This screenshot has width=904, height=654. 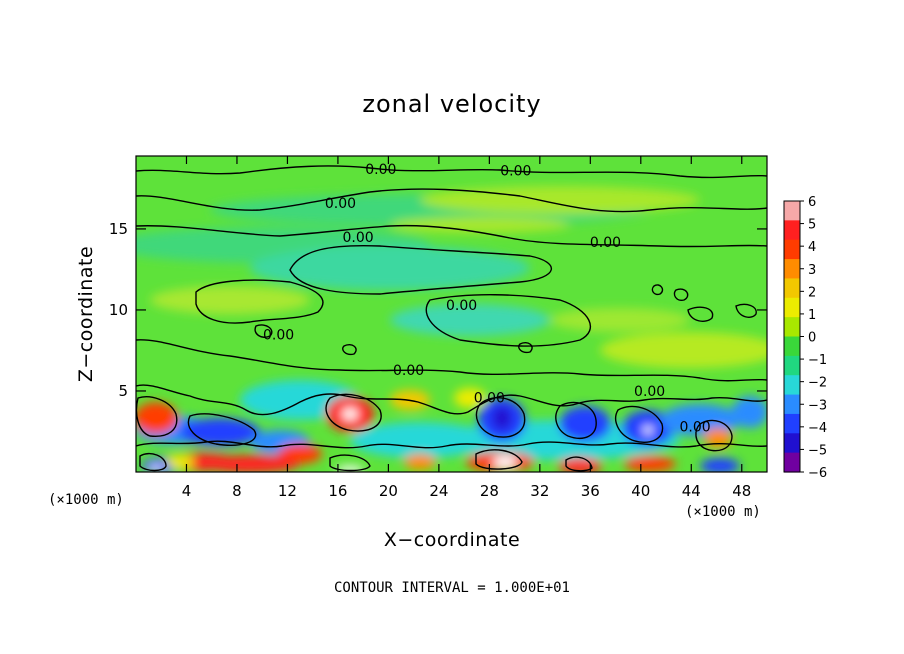 I want to click on x-tick-label: 4, so click(x=187, y=491).